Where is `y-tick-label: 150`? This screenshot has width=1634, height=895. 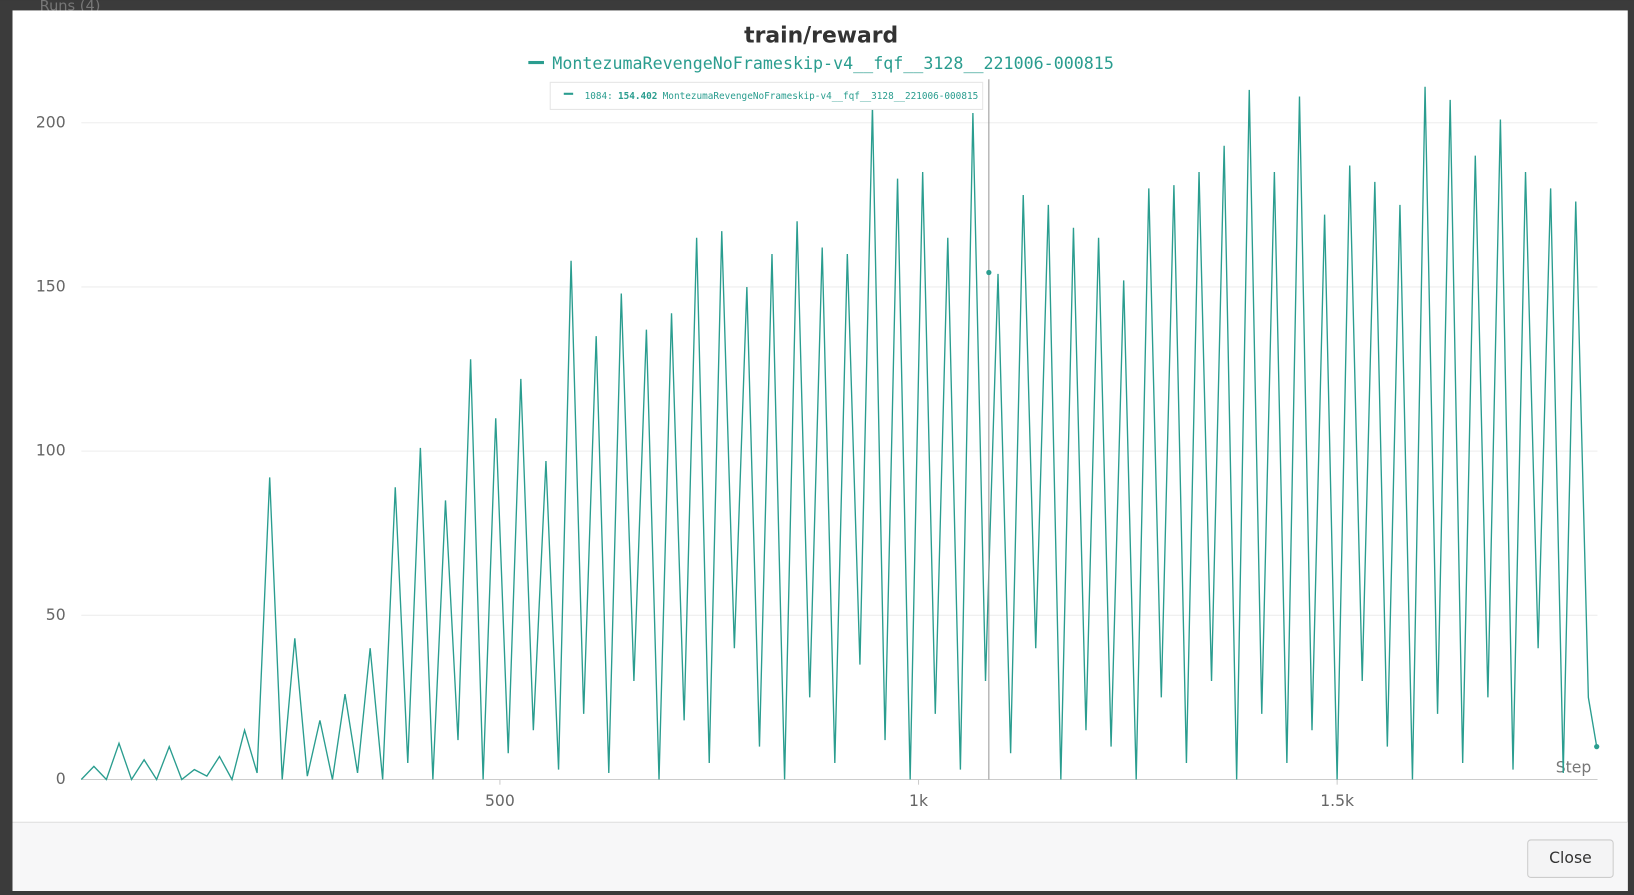
y-tick-label: 150 is located at coordinates (51, 285).